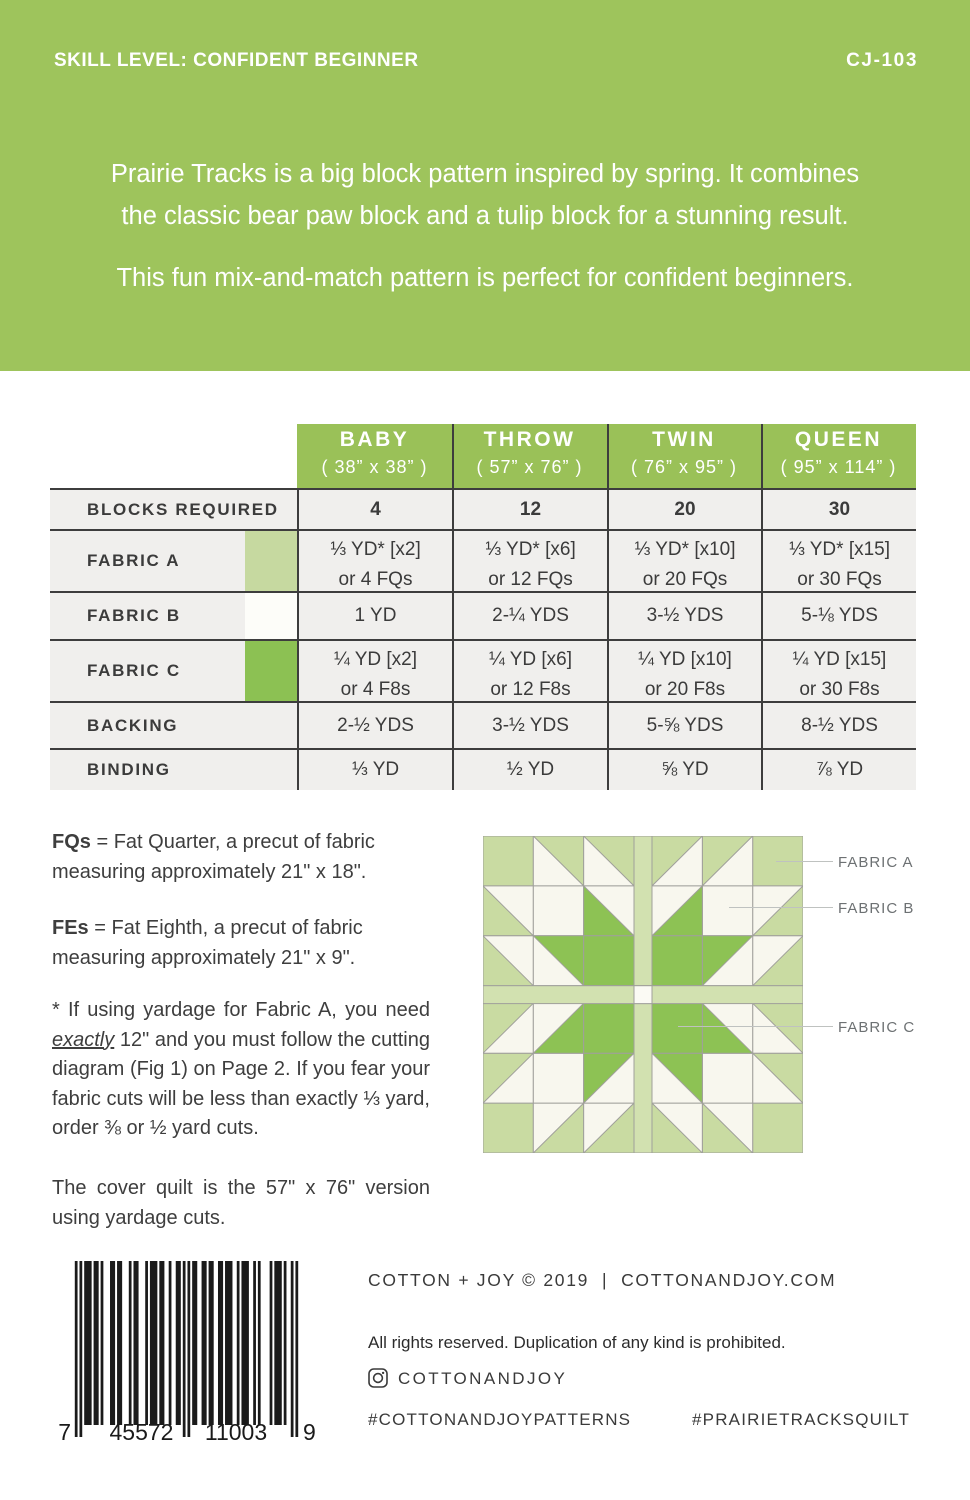 Image resolution: width=970 pixels, height=1500 pixels. Describe the element at coordinates (236, 1432) in the screenshot. I see `svg-text: 11003` at that location.